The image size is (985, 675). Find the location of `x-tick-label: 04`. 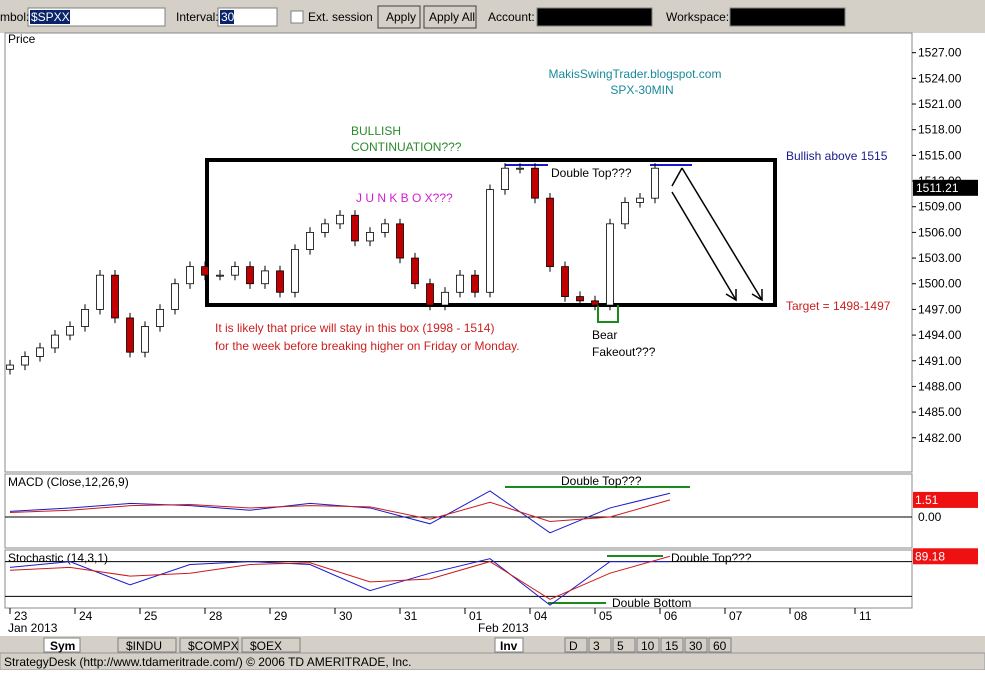

x-tick-label: 04 is located at coordinates (541, 616).